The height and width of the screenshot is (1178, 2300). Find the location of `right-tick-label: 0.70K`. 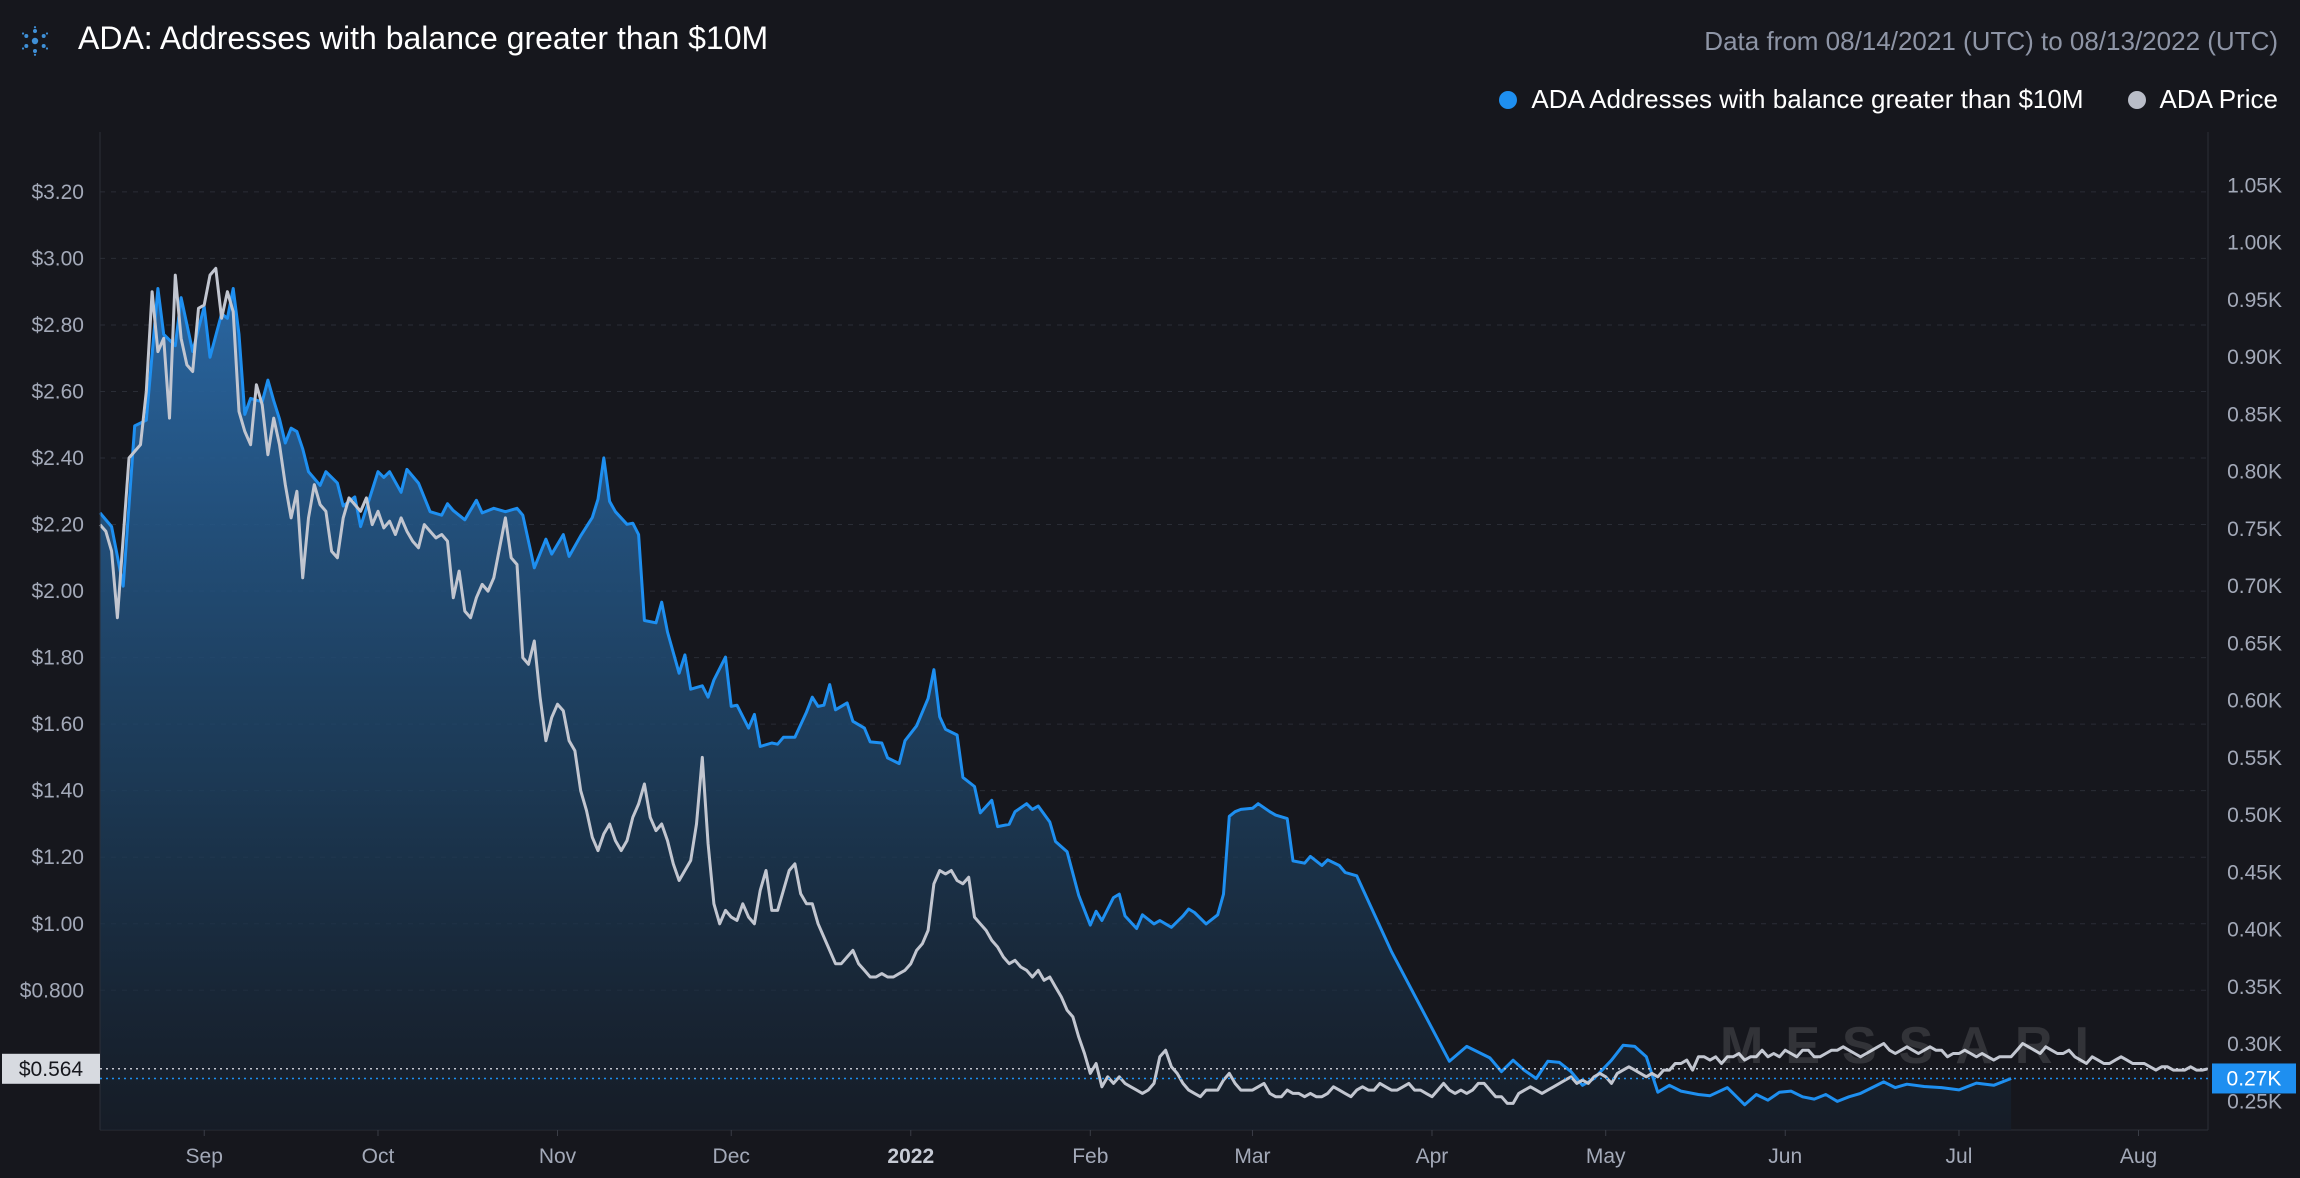

right-tick-label: 0.70K is located at coordinates (2254, 586).